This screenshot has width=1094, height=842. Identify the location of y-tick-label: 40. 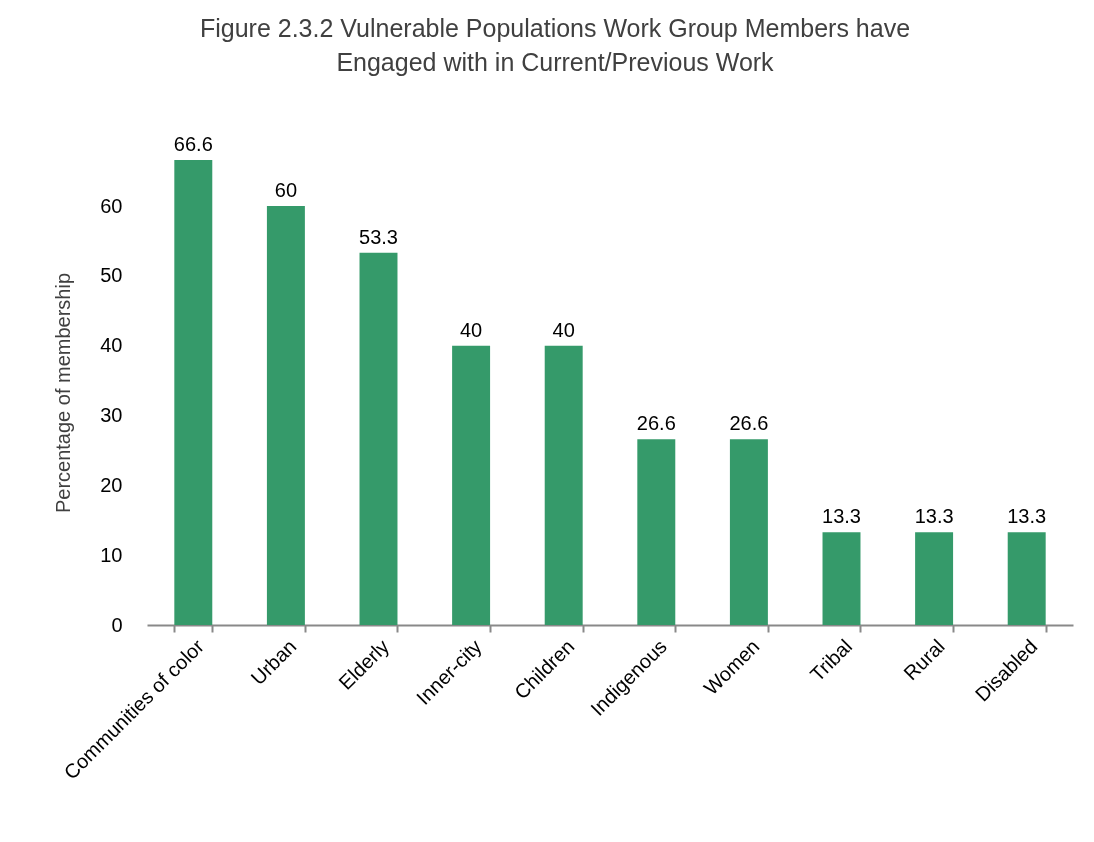
(111, 345).